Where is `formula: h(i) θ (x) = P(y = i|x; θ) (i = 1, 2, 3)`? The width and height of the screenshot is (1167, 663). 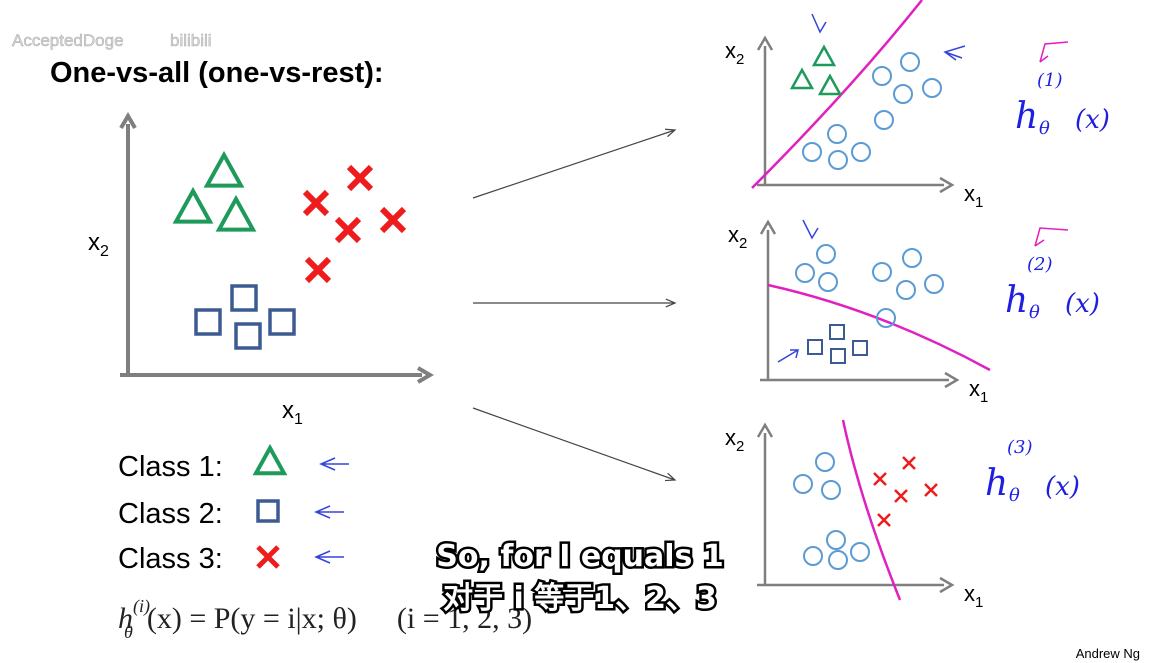 formula: h(i) θ (x) = P(y = i|x; θ) (i = 1, 2, 3) is located at coordinates (325, 619).